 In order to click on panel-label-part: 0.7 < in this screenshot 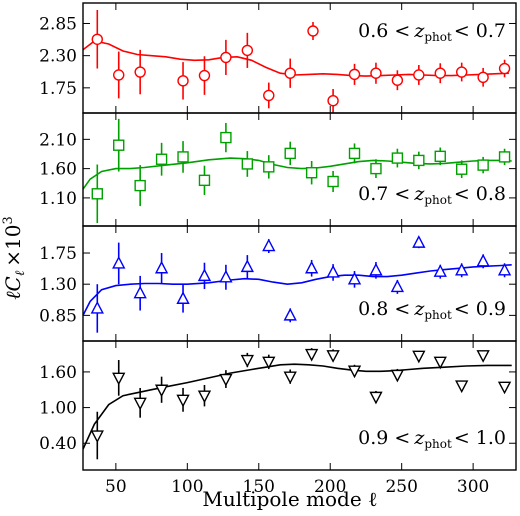, I will do `click(384, 194)`.